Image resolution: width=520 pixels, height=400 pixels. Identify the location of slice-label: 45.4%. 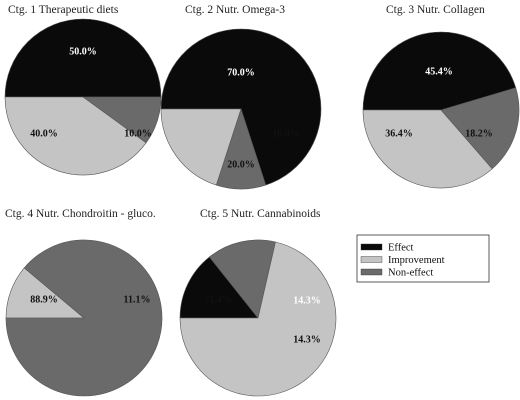
(439, 71).